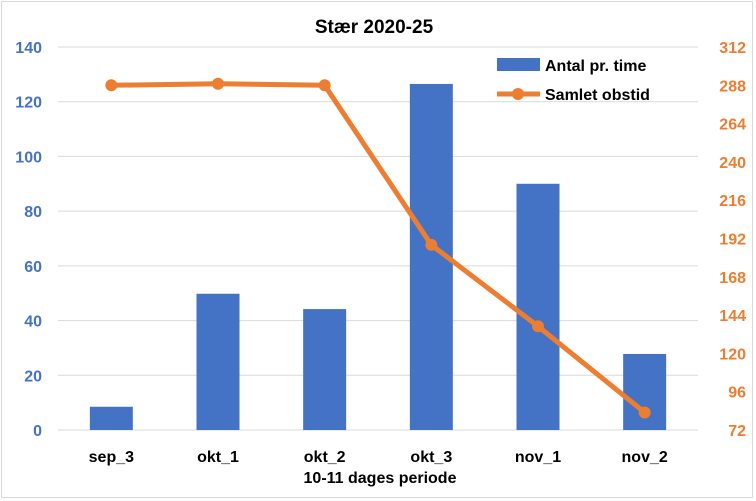 The height and width of the screenshot is (501, 756). I want to click on category-label: nov_1, so click(538, 457).